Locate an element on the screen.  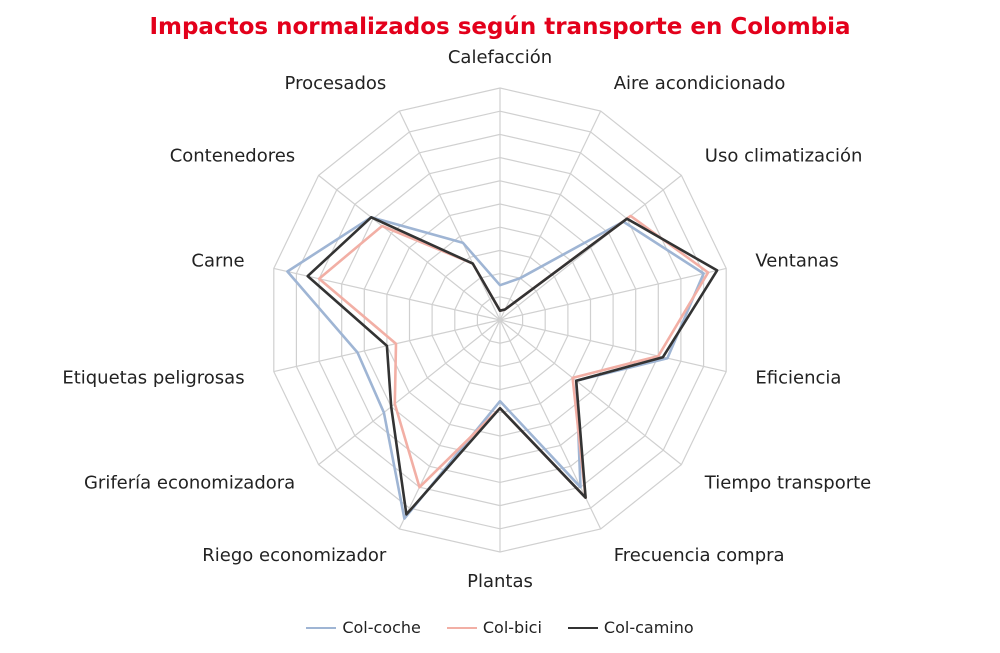
axis-label: Uso climatización is located at coordinates (784, 156).